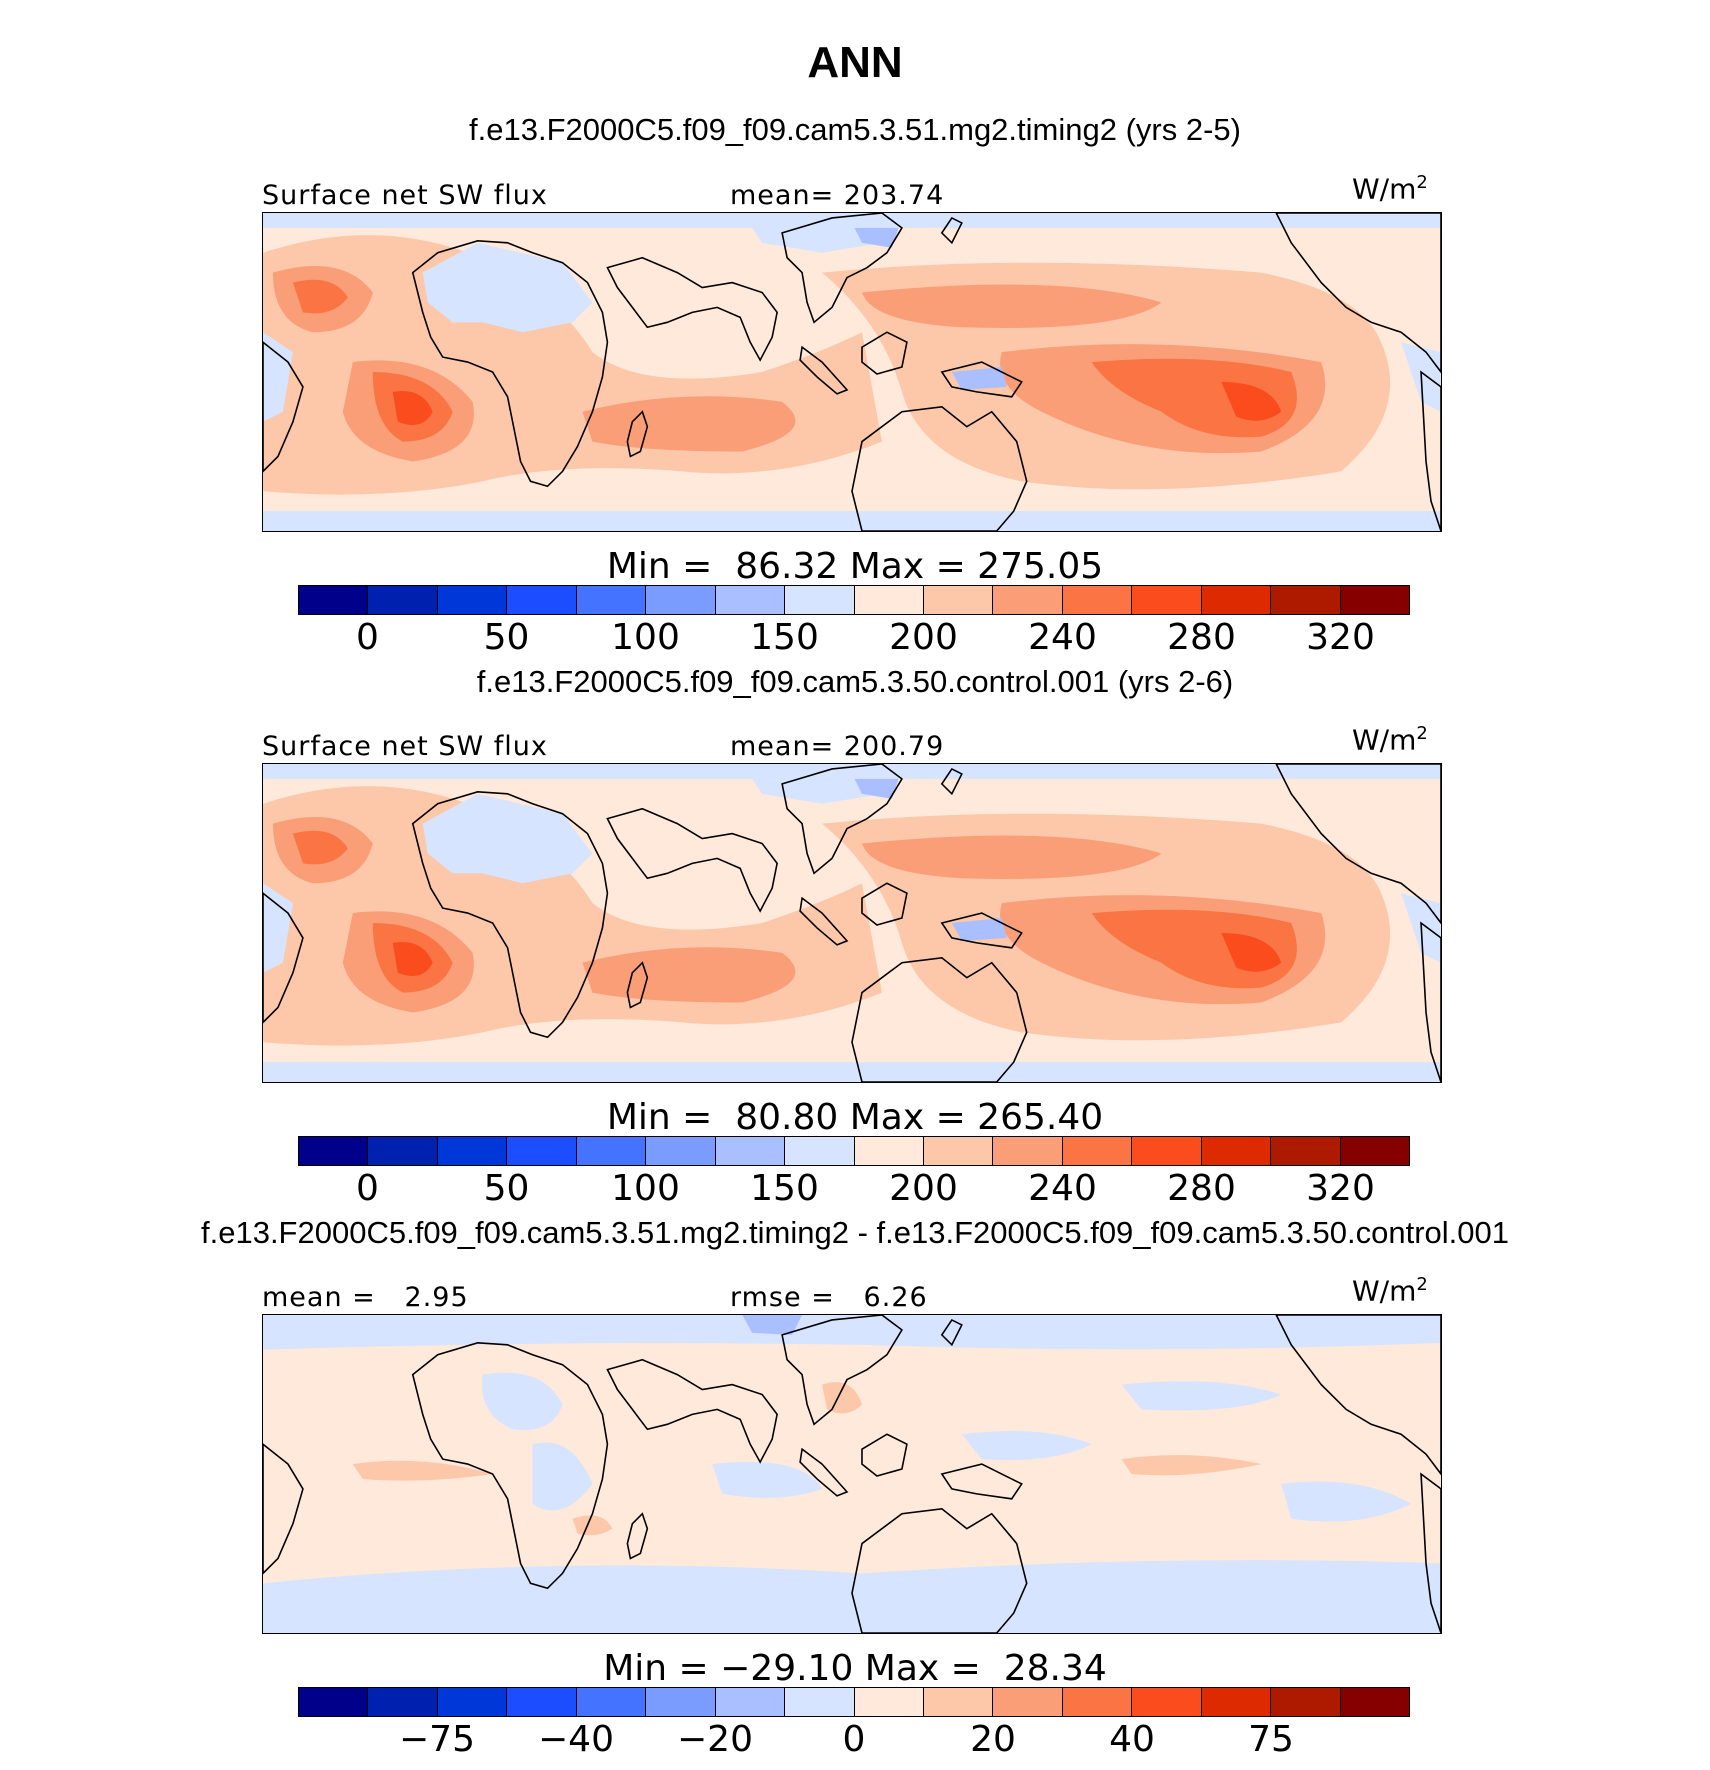 This screenshot has width=1710, height=1770. I want to click on panel-3-rmse-label: rmse = 6.26, so click(829, 1297).